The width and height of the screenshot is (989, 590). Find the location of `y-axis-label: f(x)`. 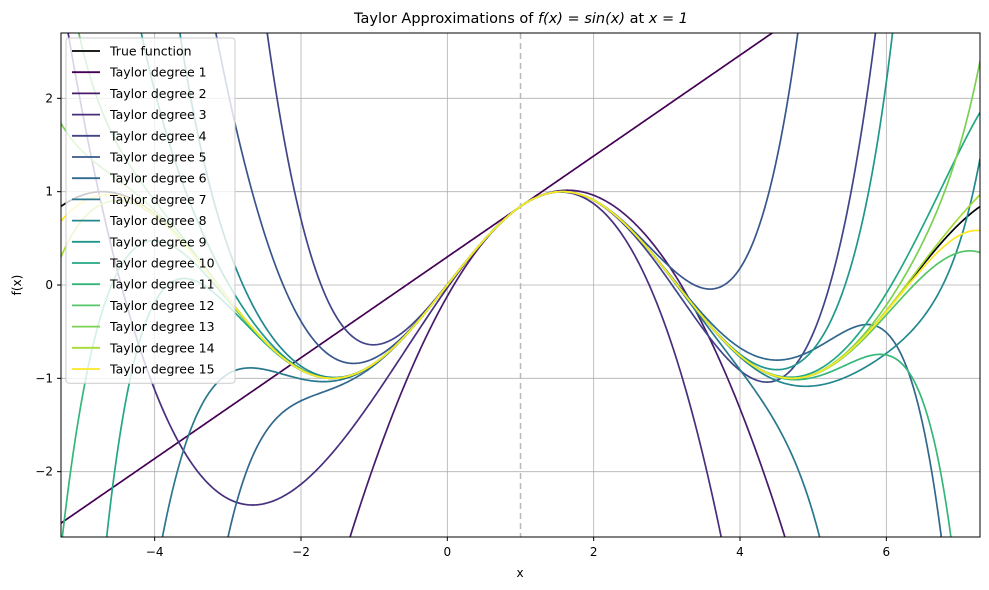

y-axis-label: f(x) is located at coordinates (17, 285).